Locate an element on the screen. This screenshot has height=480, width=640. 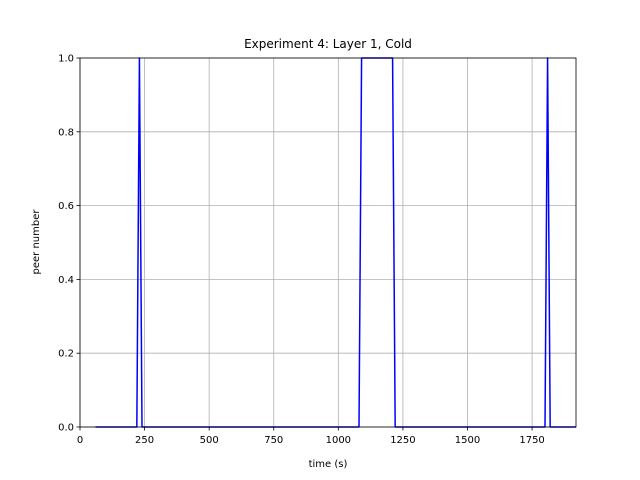
y-tick-label: 0.2 is located at coordinates (66, 354).